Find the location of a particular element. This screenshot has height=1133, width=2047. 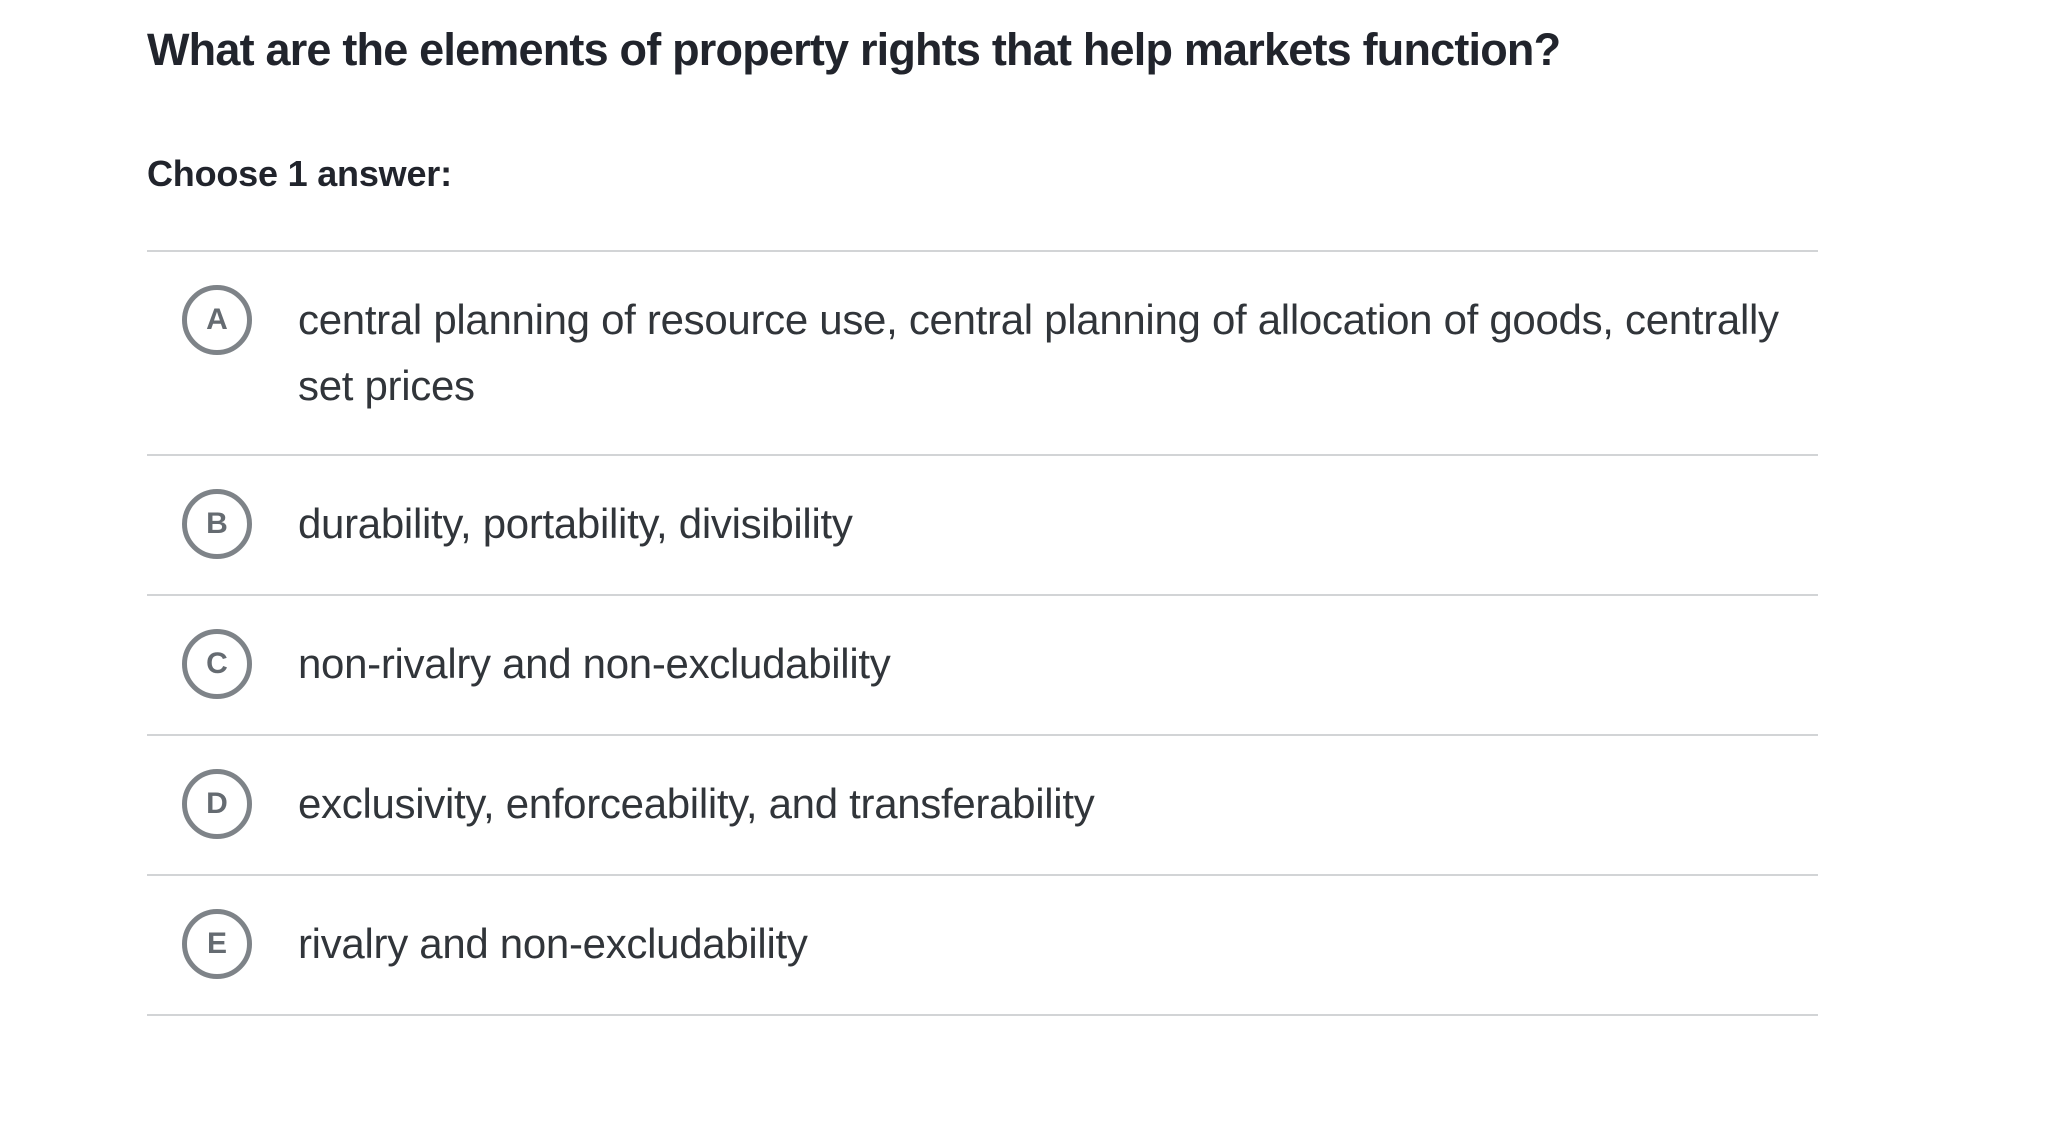

choice-letter: B is located at coordinates (217, 523).